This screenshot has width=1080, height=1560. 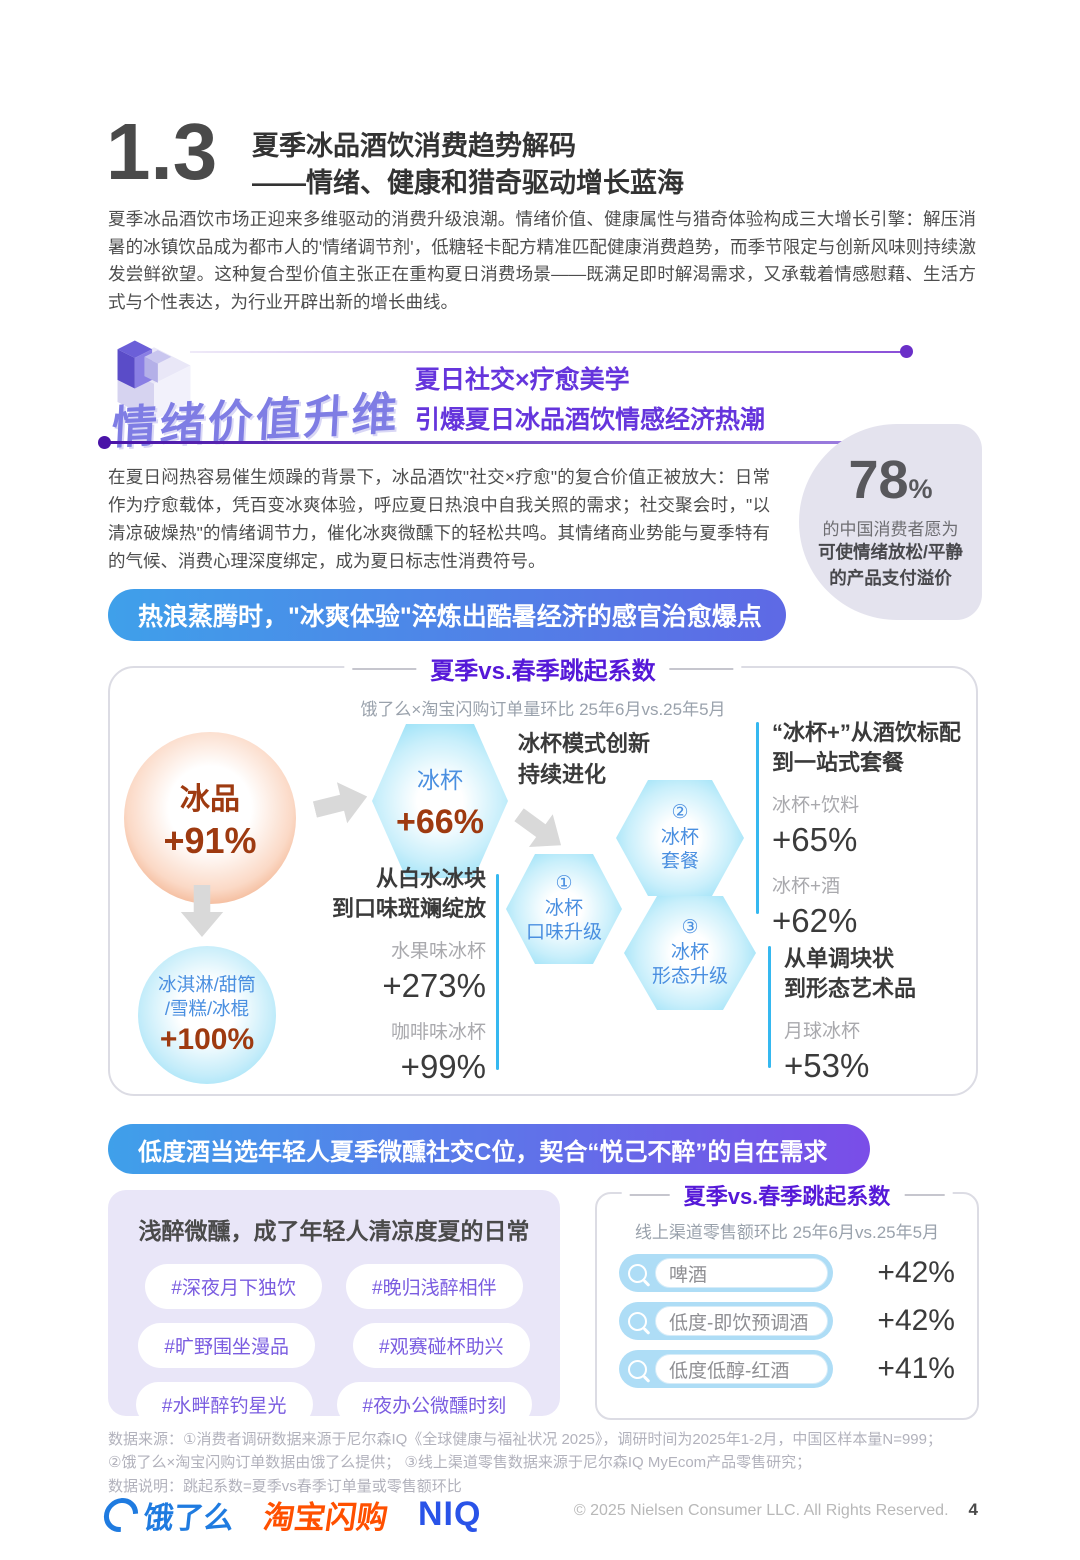 I want to click on hashtag-pill: #旷野围坐漫品, so click(x=226, y=1345).